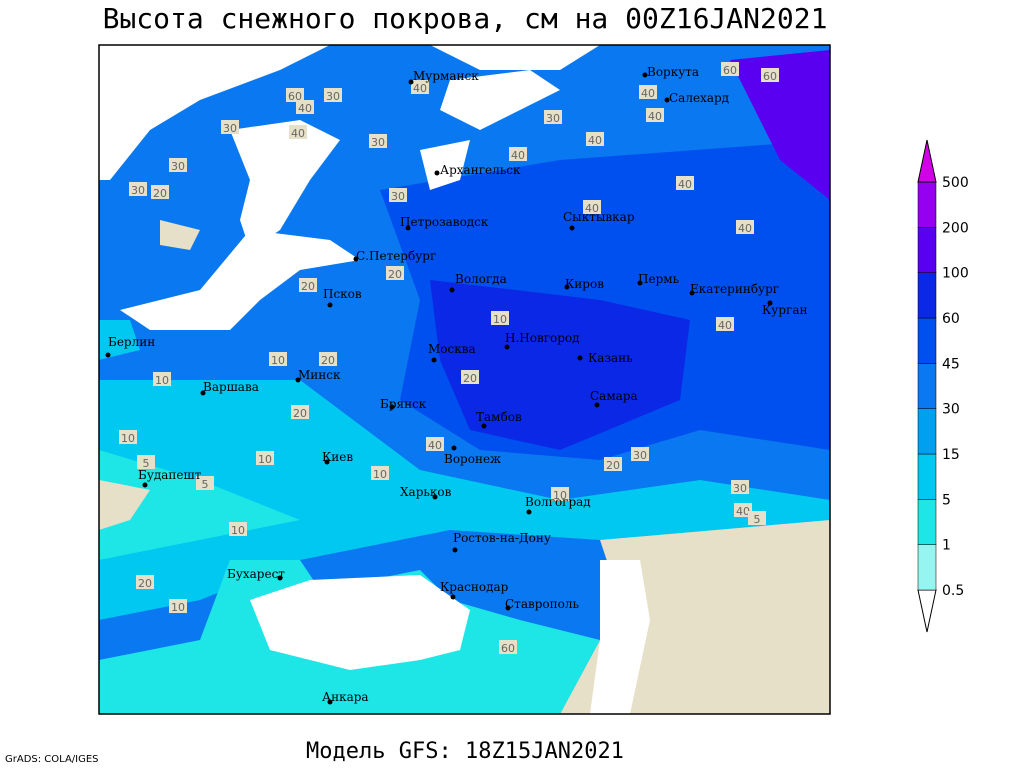 Image resolution: width=1024 pixels, height=768 pixels. Describe the element at coordinates (927, 611) in the screenshot. I see `colorbar-low` at that location.